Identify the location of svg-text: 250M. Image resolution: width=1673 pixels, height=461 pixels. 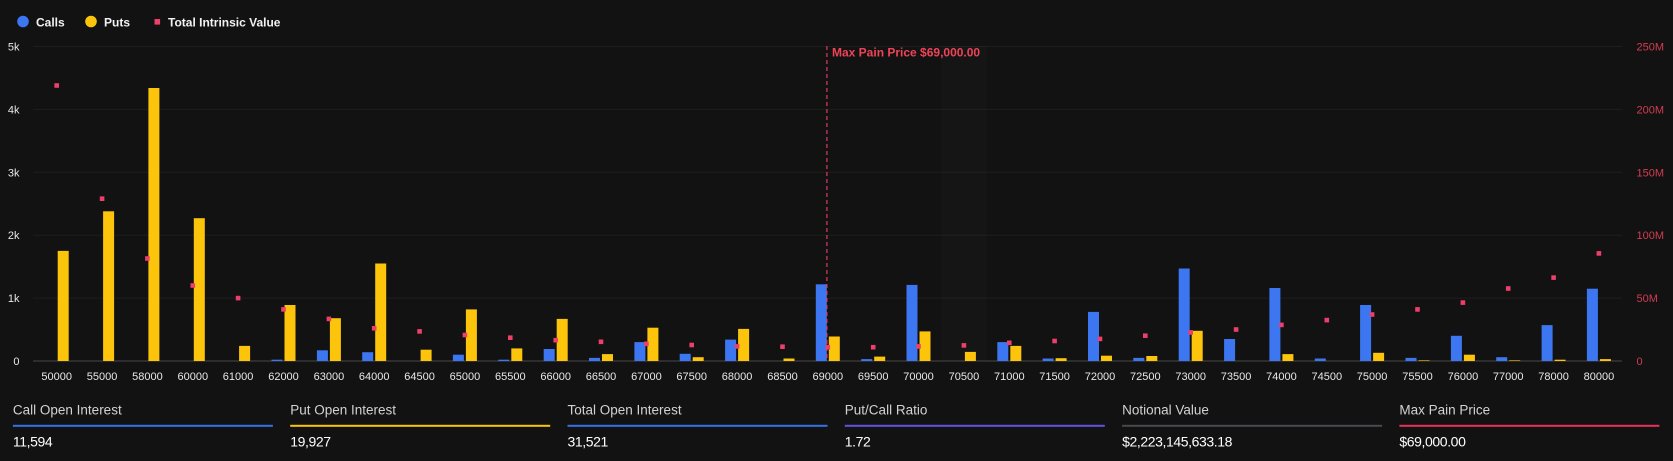
(1651, 48).